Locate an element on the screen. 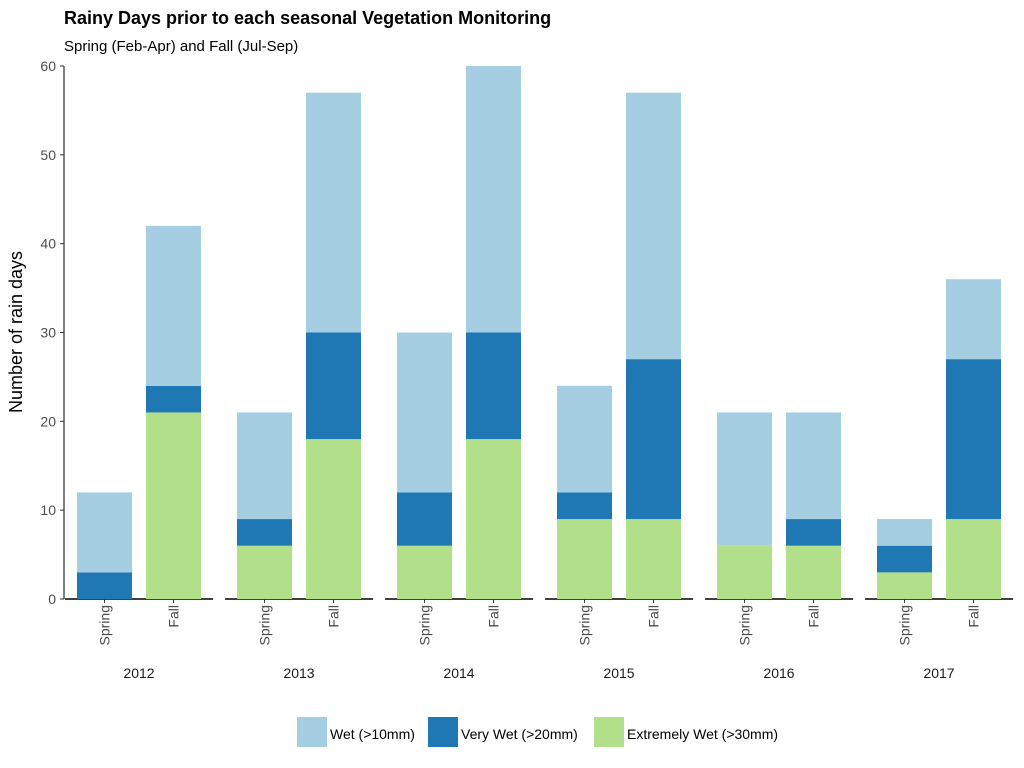 The height and width of the screenshot is (768, 1024). y-tick-label: 20 is located at coordinates (48, 421).